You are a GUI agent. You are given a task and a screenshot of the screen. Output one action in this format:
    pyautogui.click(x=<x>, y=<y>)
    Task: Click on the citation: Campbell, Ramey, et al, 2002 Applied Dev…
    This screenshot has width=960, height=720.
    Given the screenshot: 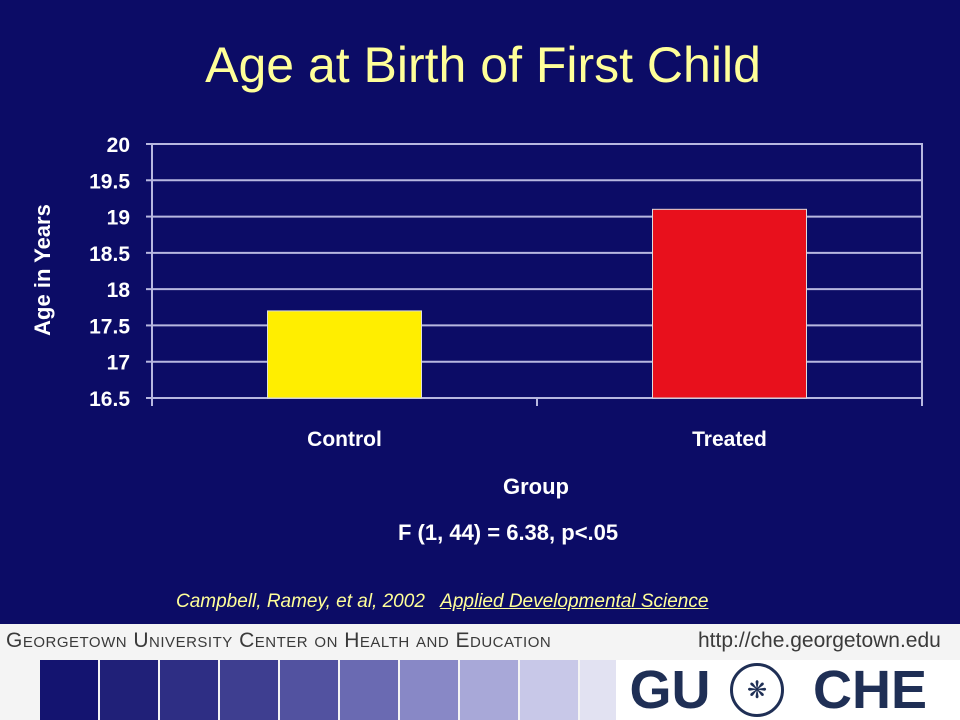 What is the action you would take?
    pyautogui.click(x=442, y=602)
    